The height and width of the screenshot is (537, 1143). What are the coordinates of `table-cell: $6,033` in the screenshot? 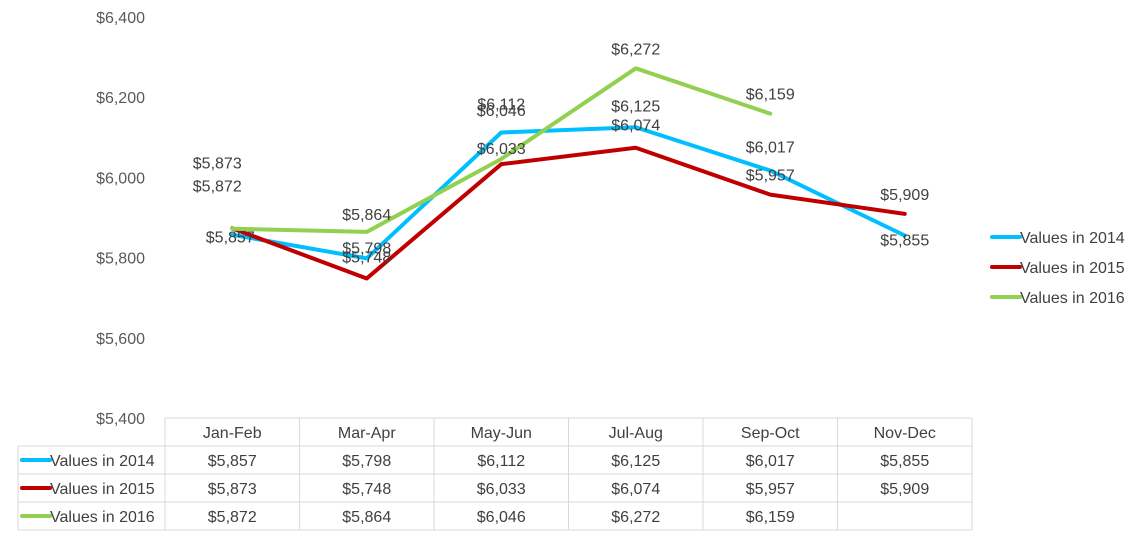 It's located at (501, 489).